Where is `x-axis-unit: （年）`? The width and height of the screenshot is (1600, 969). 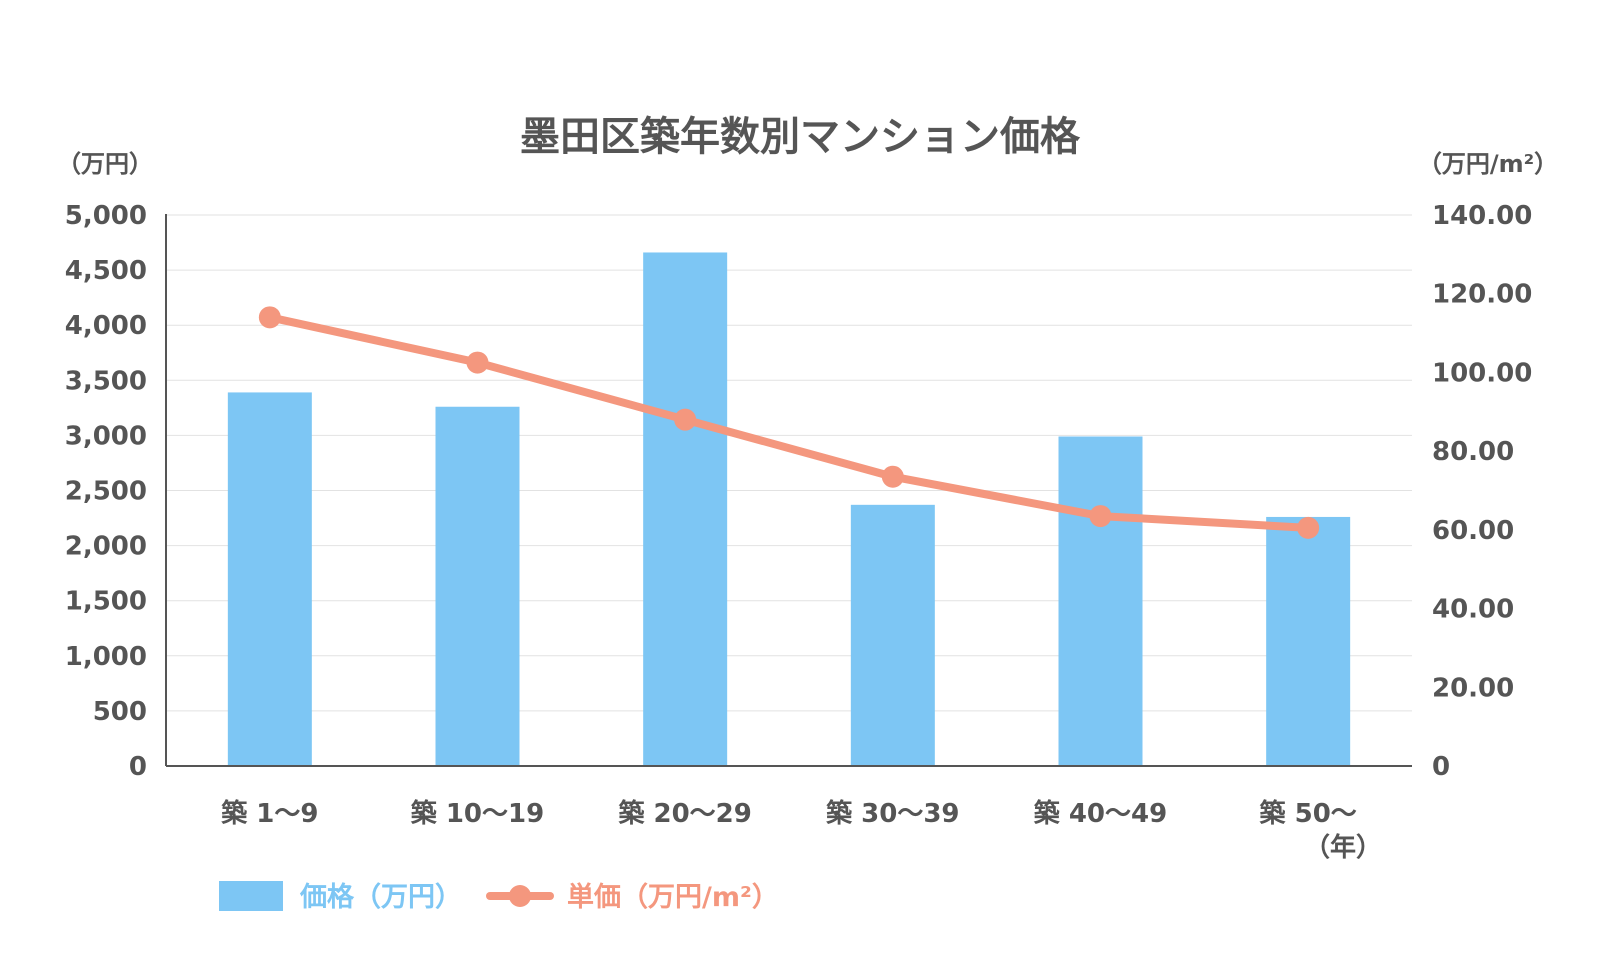
x-axis-unit: （年） is located at coordinates (1343, 847).